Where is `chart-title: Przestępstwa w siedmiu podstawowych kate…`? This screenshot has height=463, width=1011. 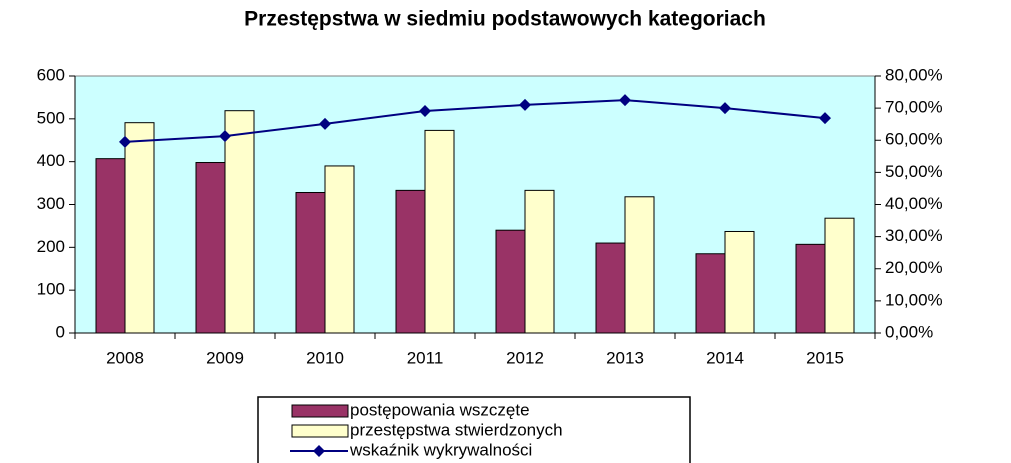 chart-title: Przestępstwa w siedmiu podstawowych kate… is located at coordinates (505, 19).